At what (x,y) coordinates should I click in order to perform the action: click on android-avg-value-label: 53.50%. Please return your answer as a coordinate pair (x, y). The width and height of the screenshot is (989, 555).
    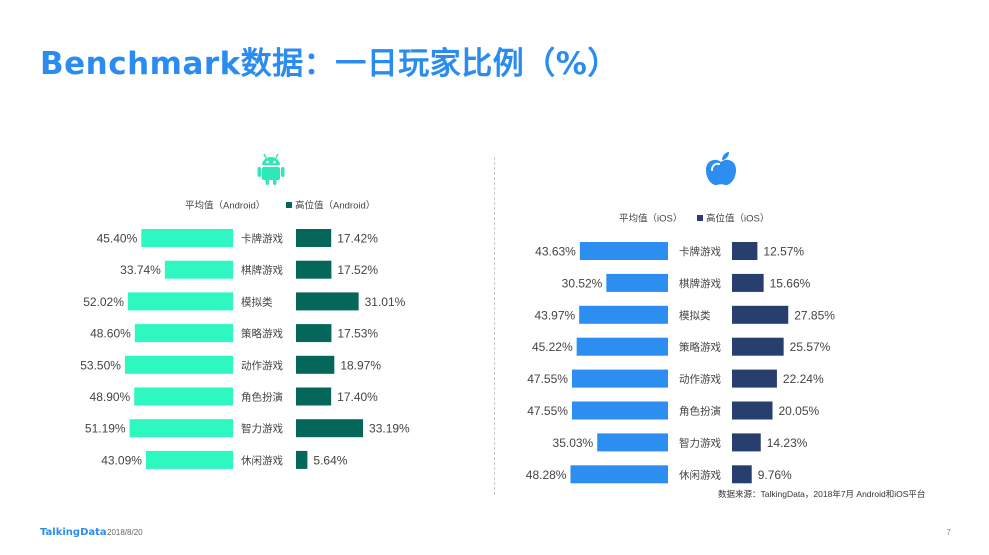
    Looking at the image, I should click on (100, 365).